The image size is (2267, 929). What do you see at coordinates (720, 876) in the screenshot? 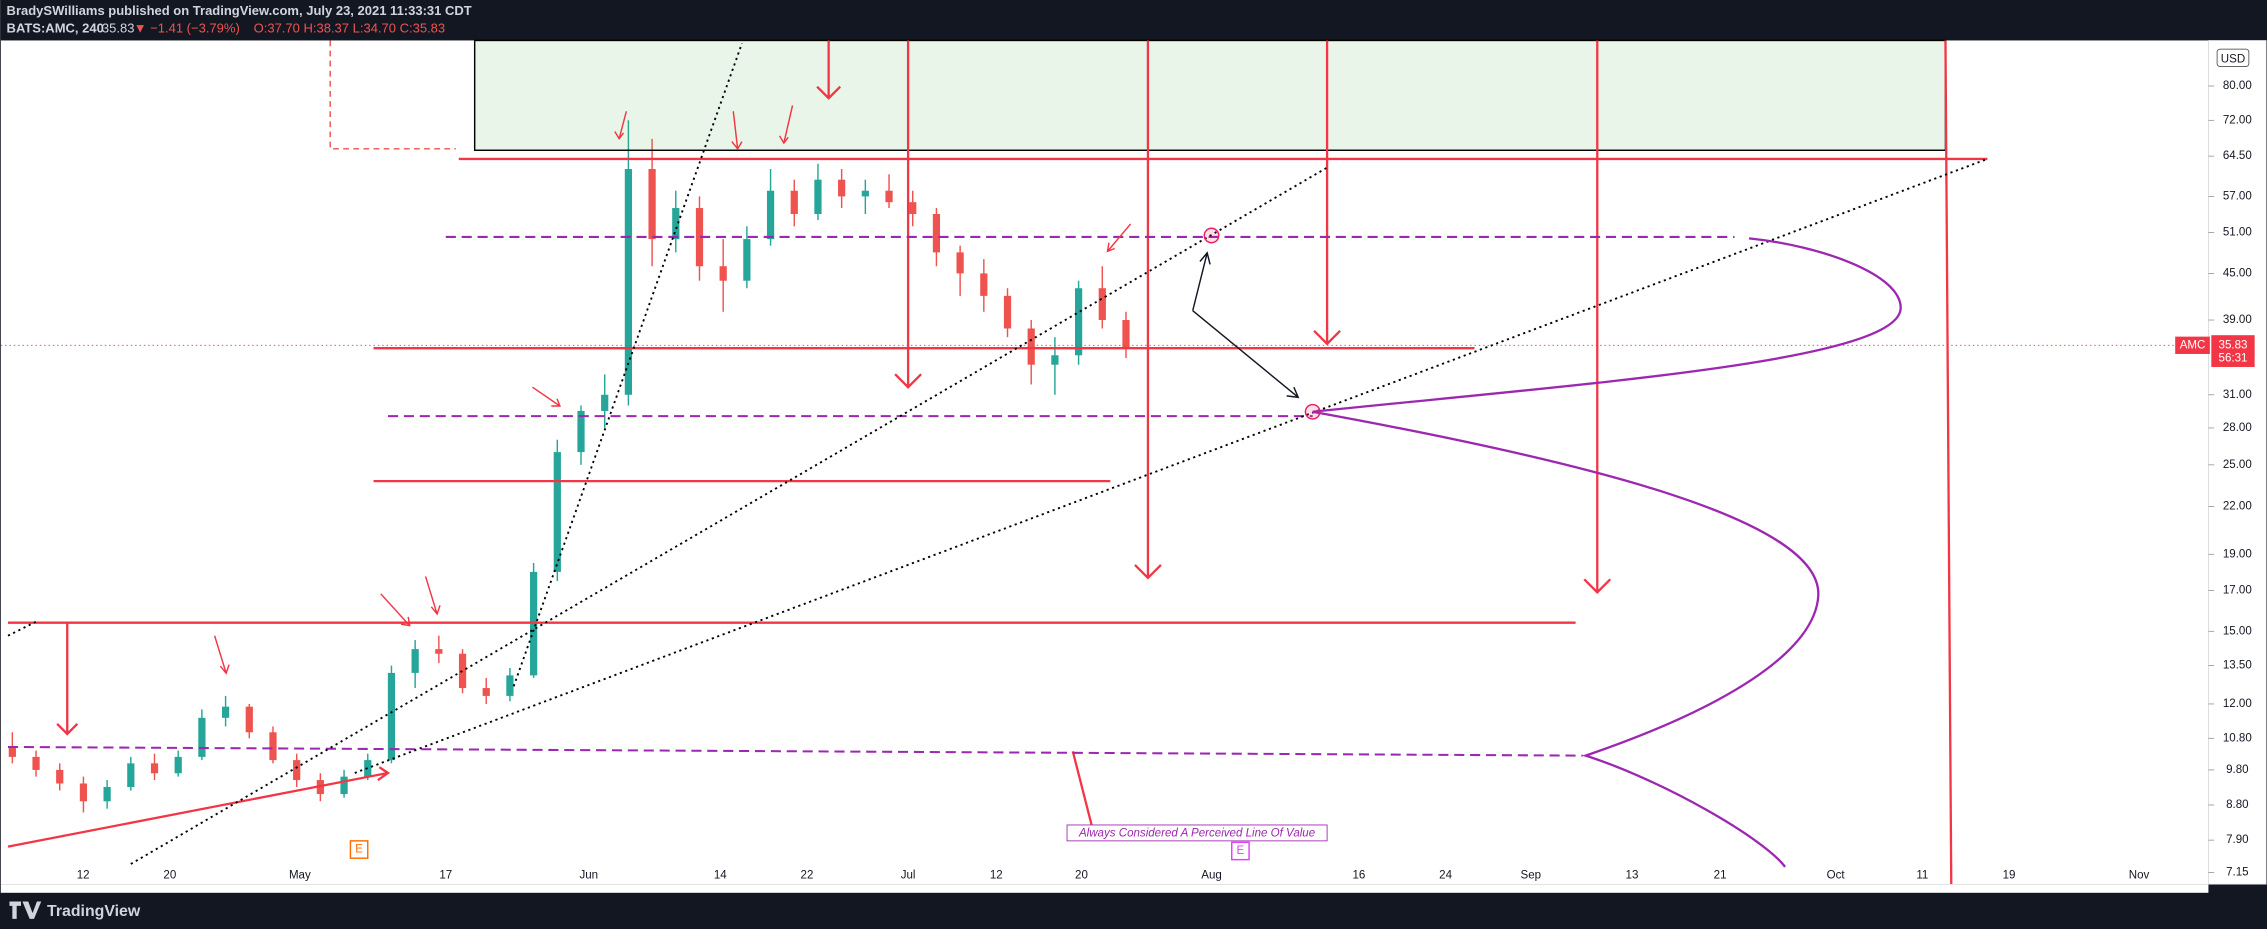
I see `x-tick-label: 14` at bounding box center [720, 876].